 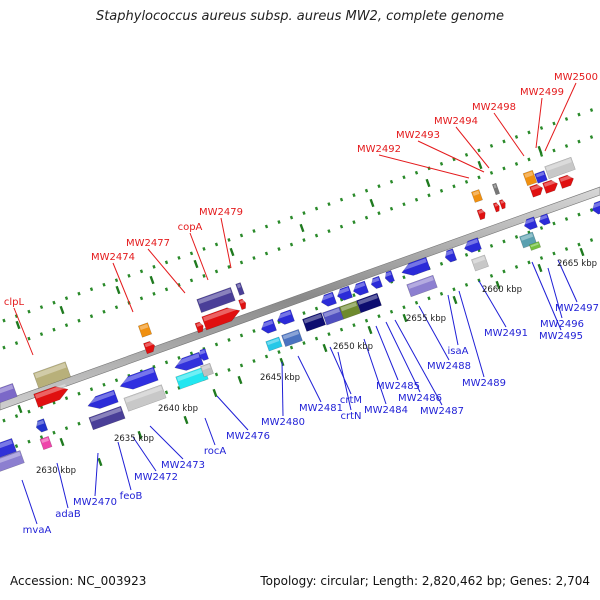 What do you see at coordinates (442, 411) in the screenshot?
I see `gene-label-mw2487: MW2487` at bounding box center [442, 411].